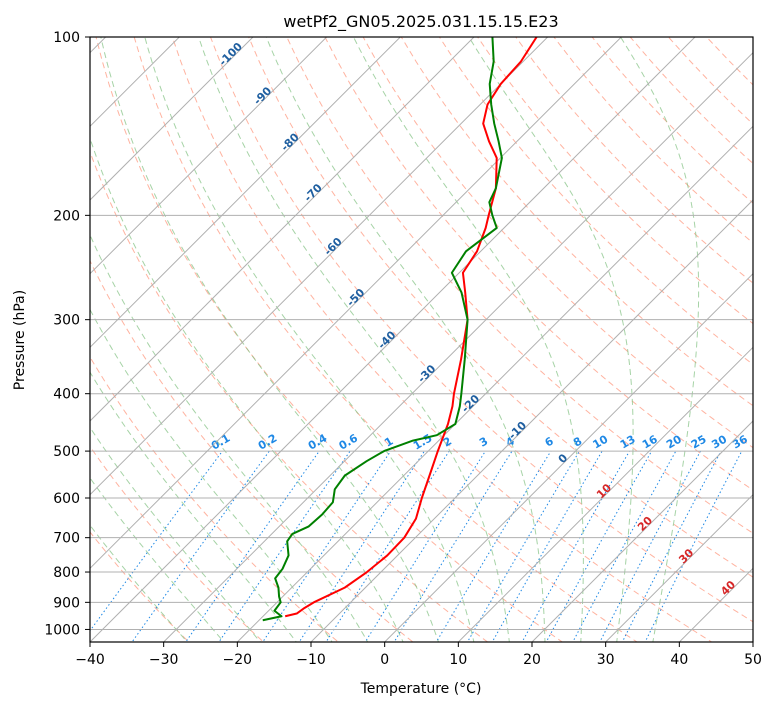  Describe the element at coordinates (20, 340) in the screenshot. I see `y-axis-label: Pressure (hPa)` at that location.